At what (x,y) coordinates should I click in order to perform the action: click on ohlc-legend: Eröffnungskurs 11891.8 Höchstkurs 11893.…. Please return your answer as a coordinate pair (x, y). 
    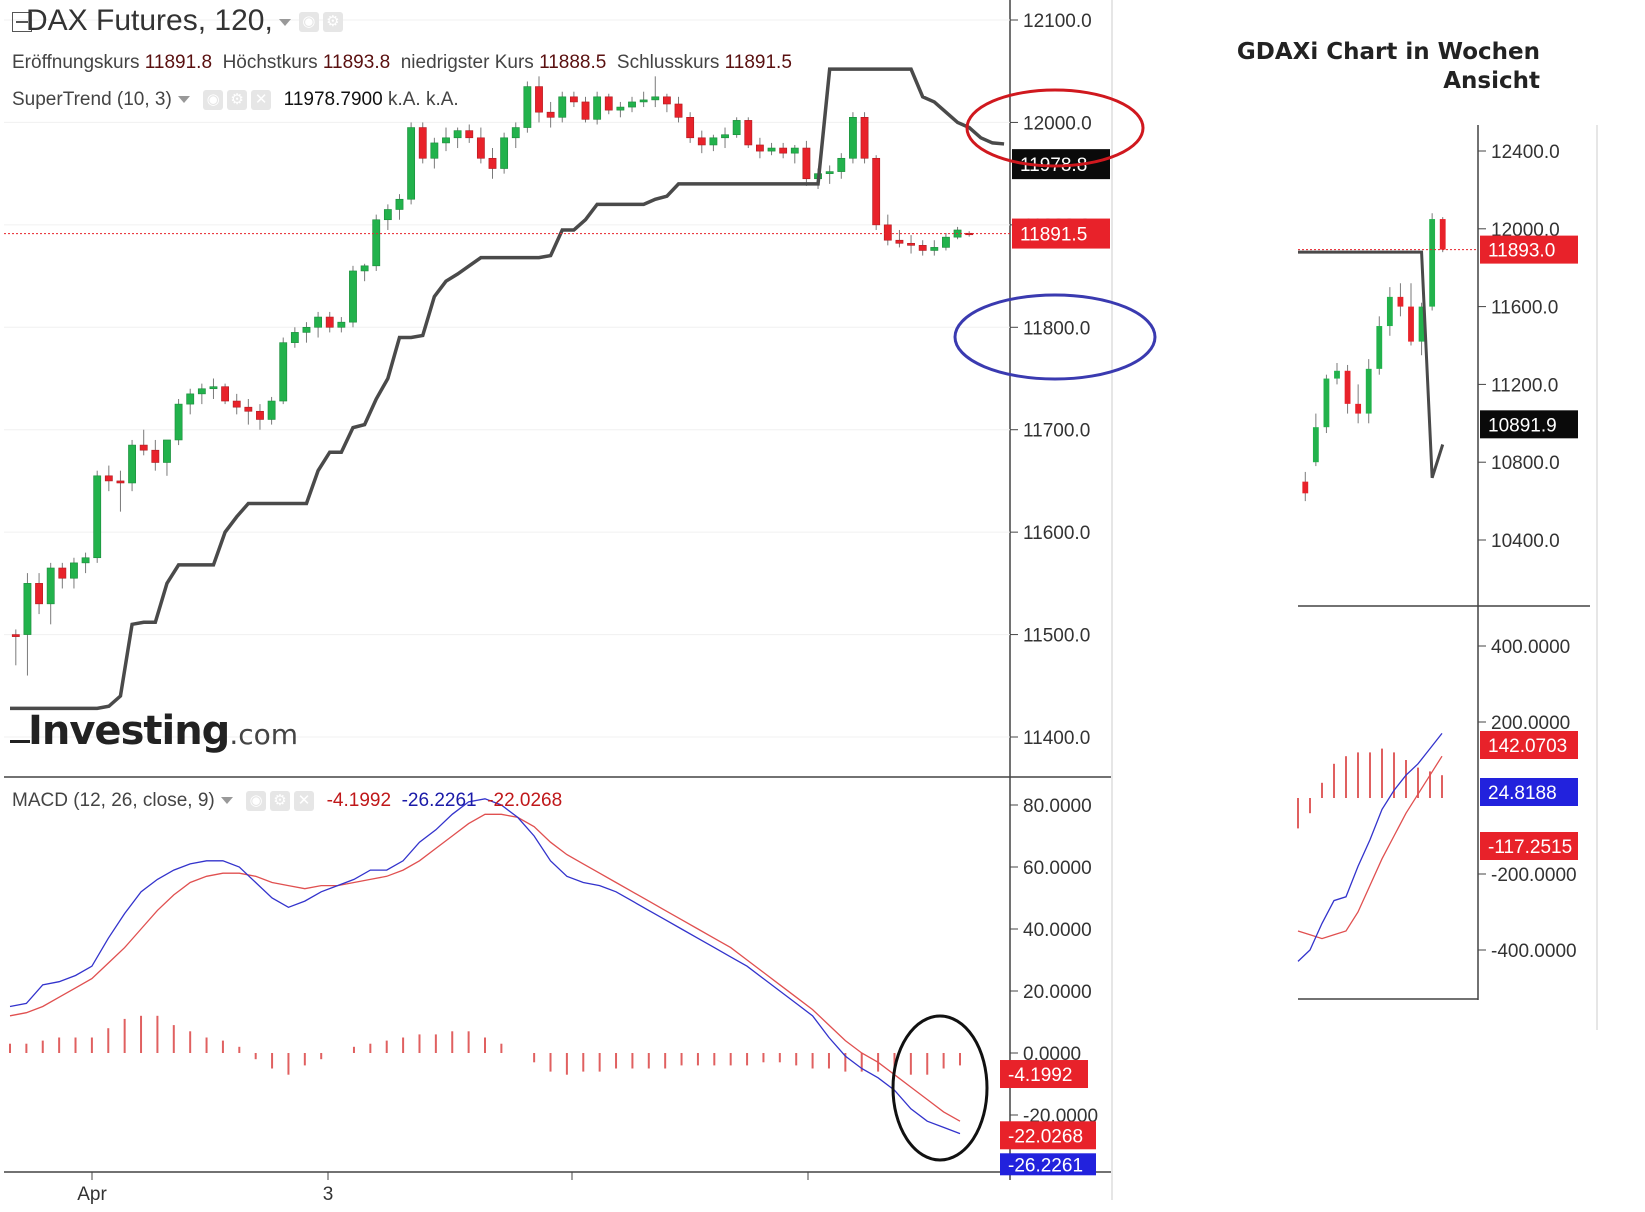
    Looking at the image, I should click on (402, 63).